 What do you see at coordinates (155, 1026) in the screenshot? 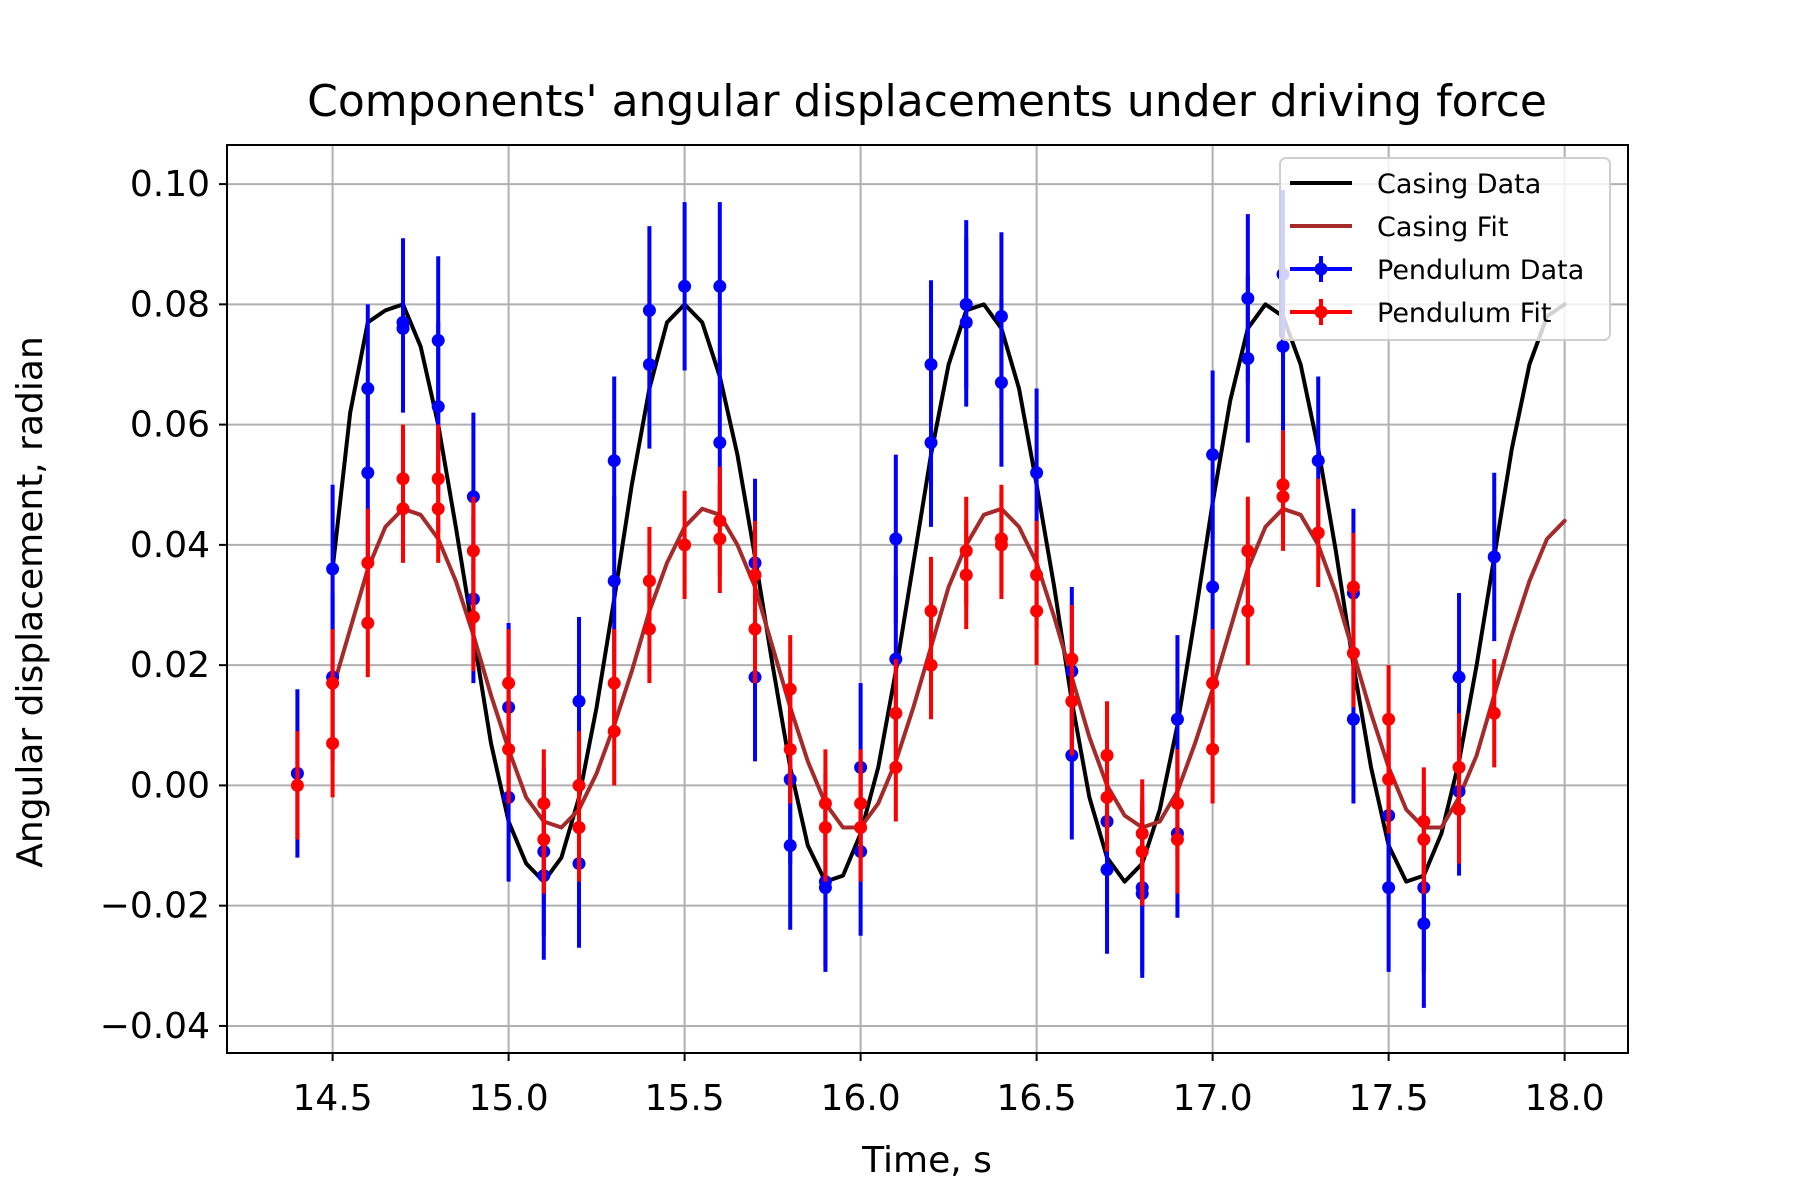
I see `y-tick-label: −0.04` at bounding box center [155, 1026].